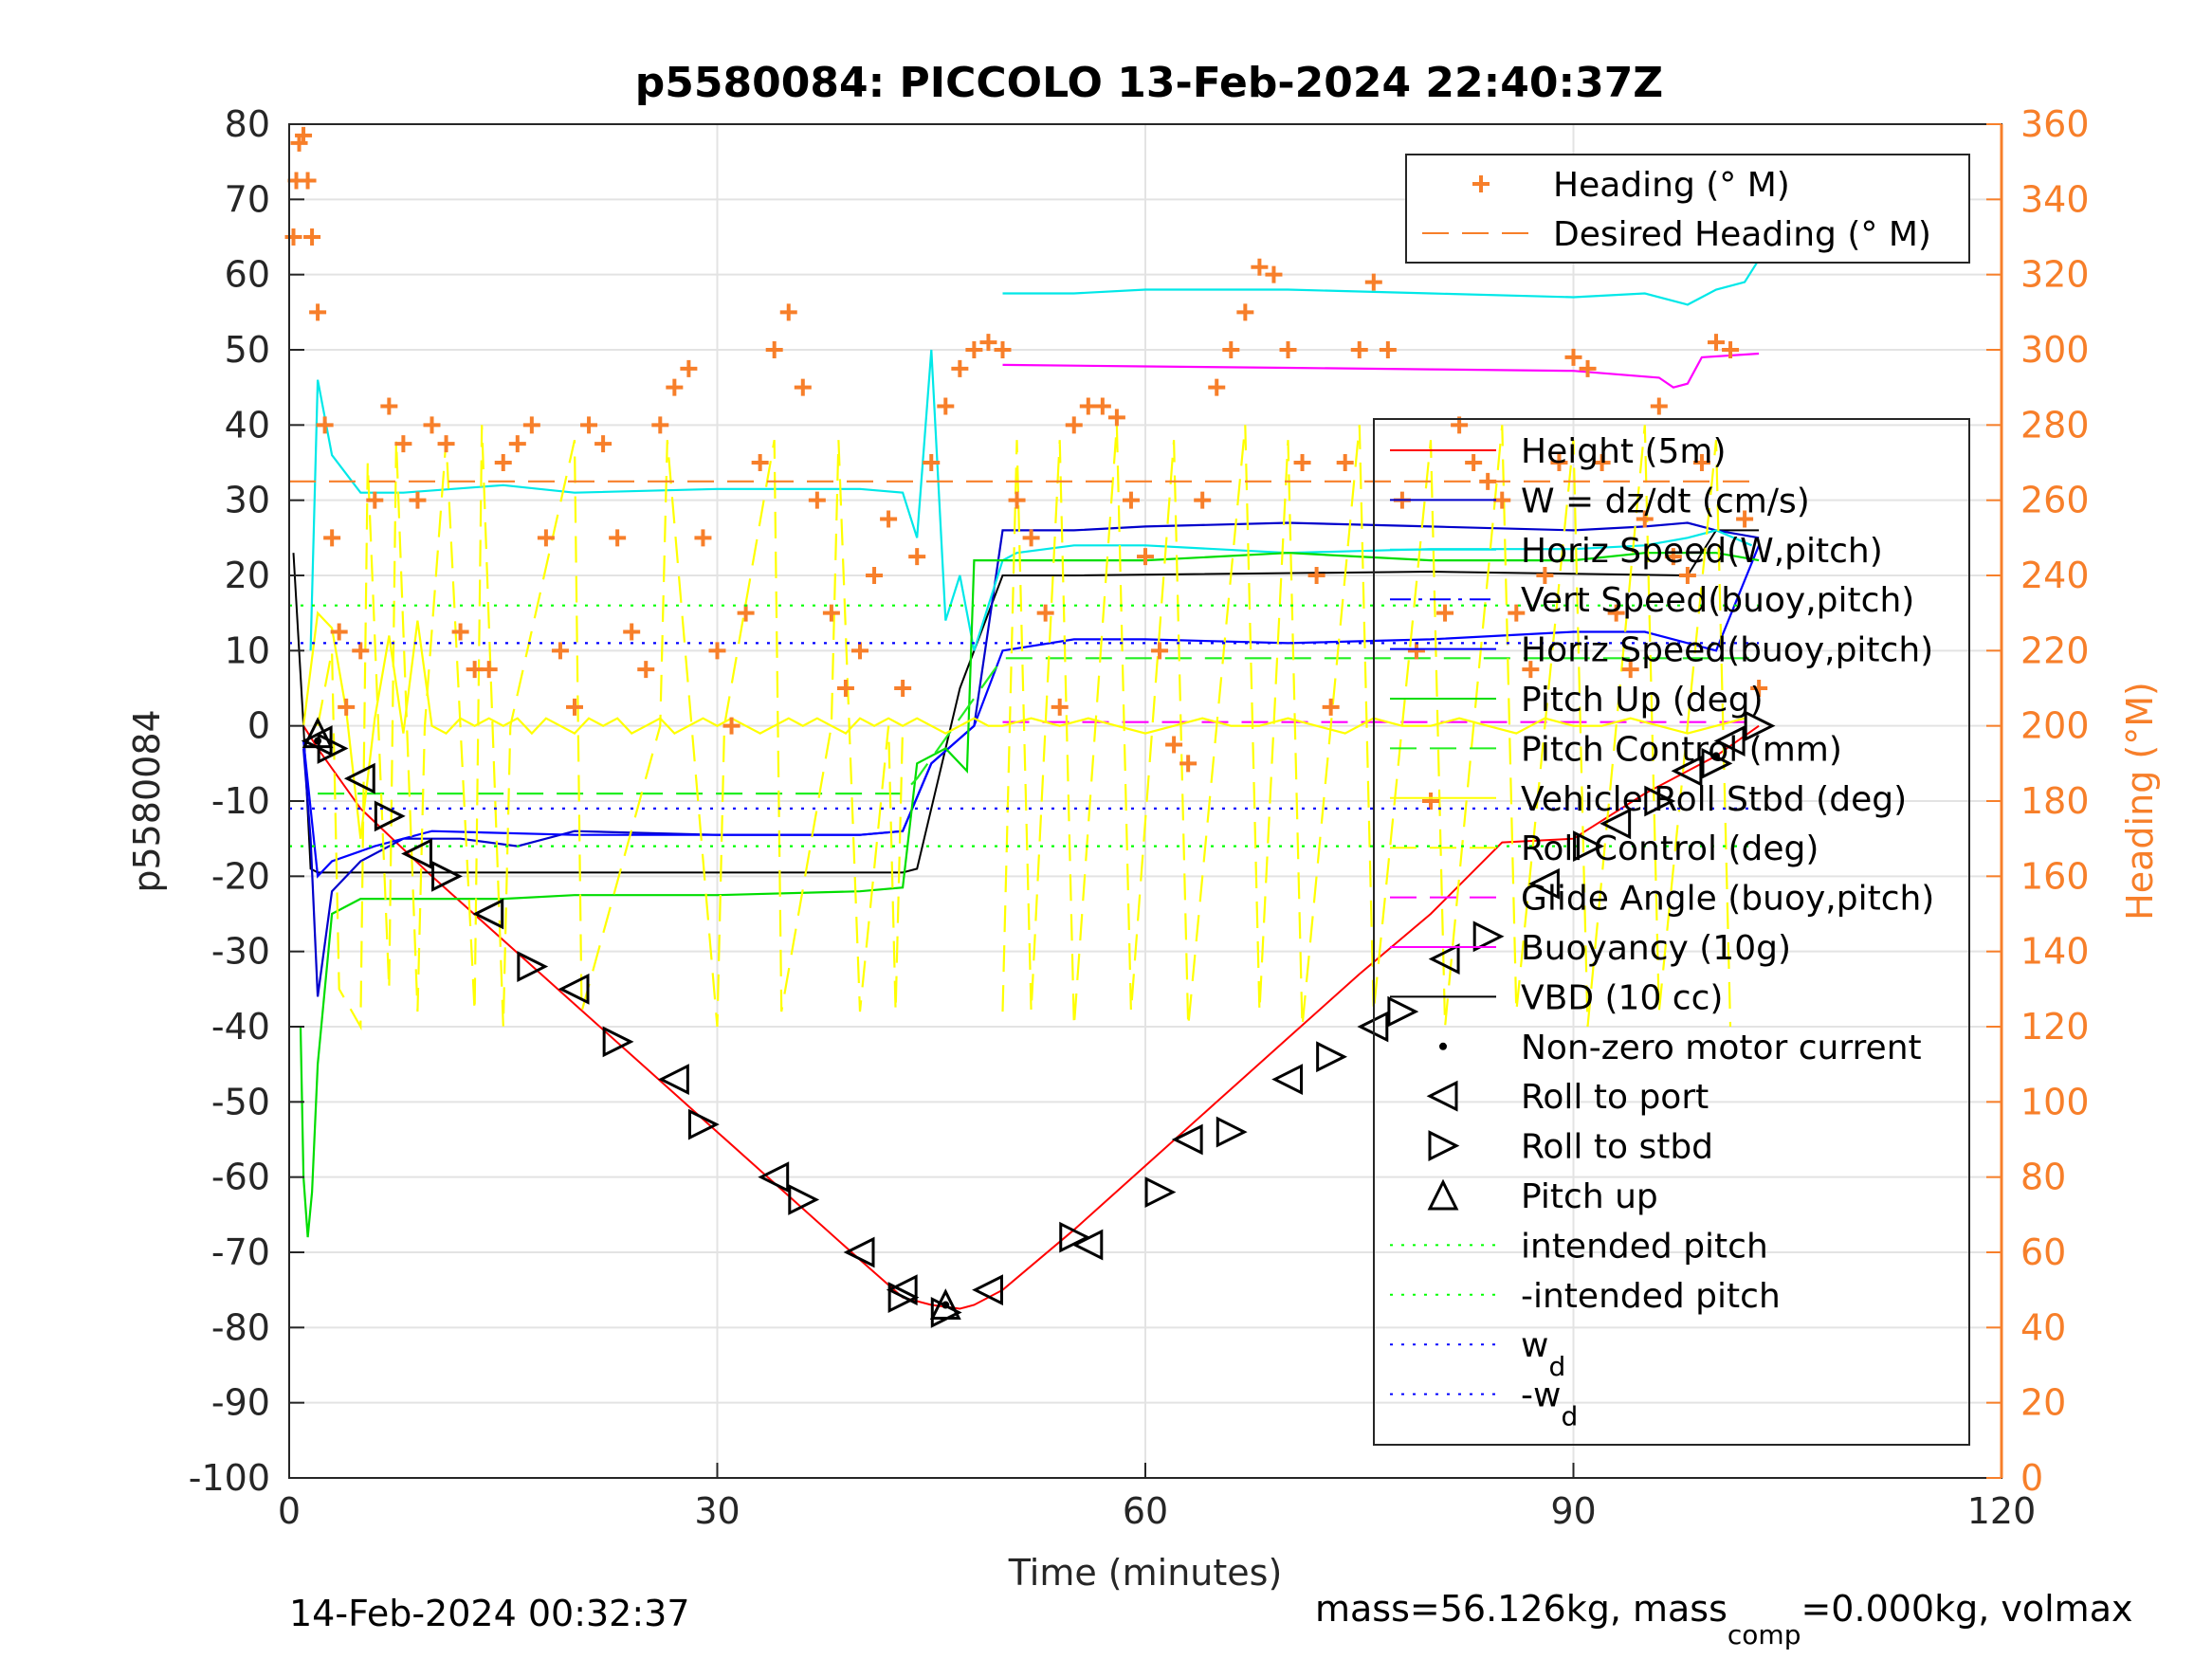  What do you see at coordinates (240, 1403) in the screenshot?
I see `y-tick-label: -90` at bounding box center [240, 1403].